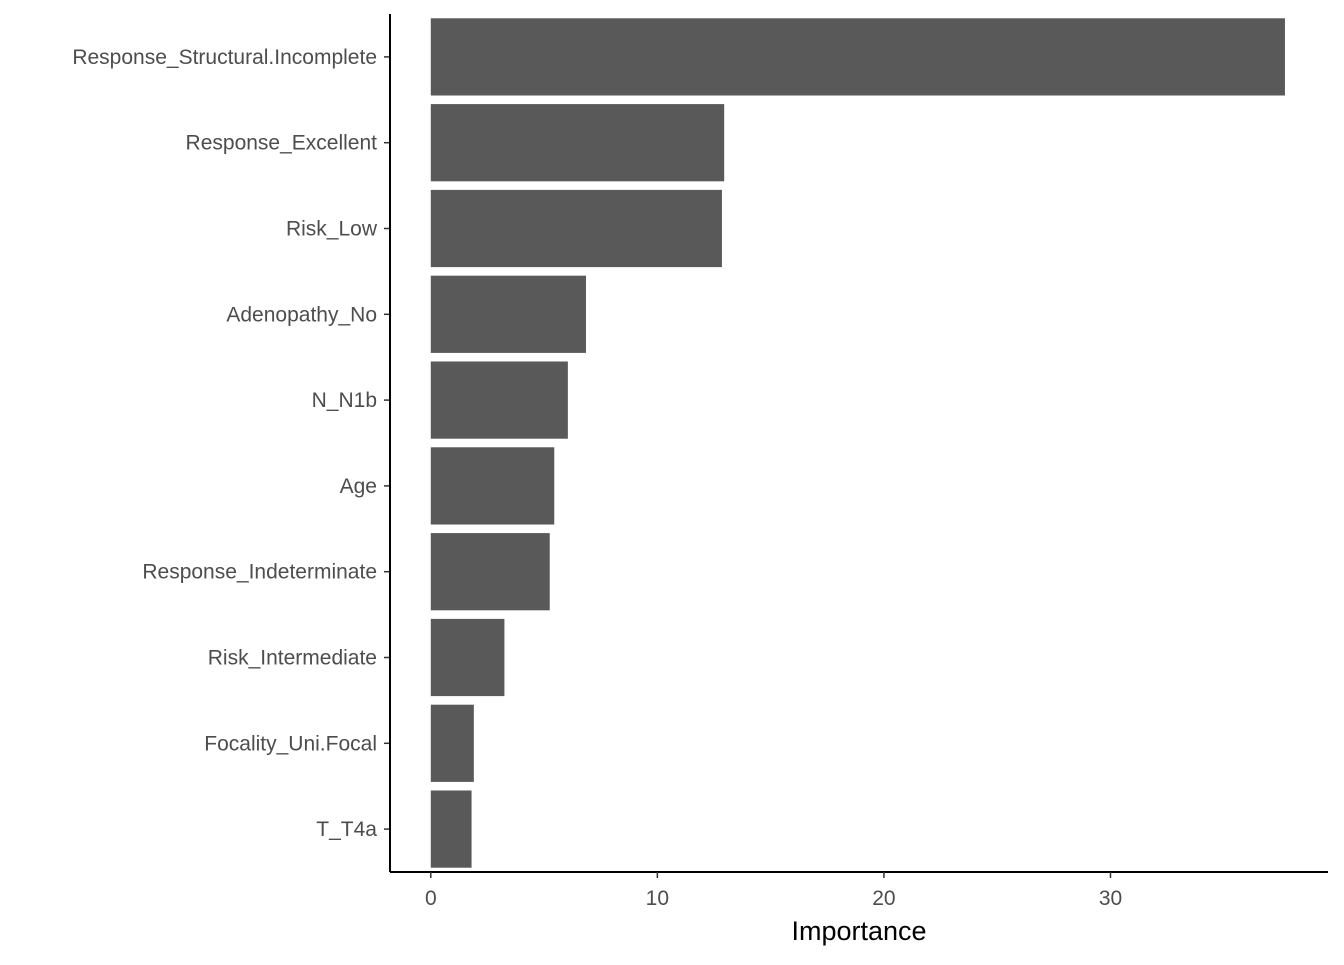 The image size is (1344, 965). What do you see at coordinates (431, 898) in the screenshot?
I see `x-tick-label-0: 0` at bounding box center [431, 898].